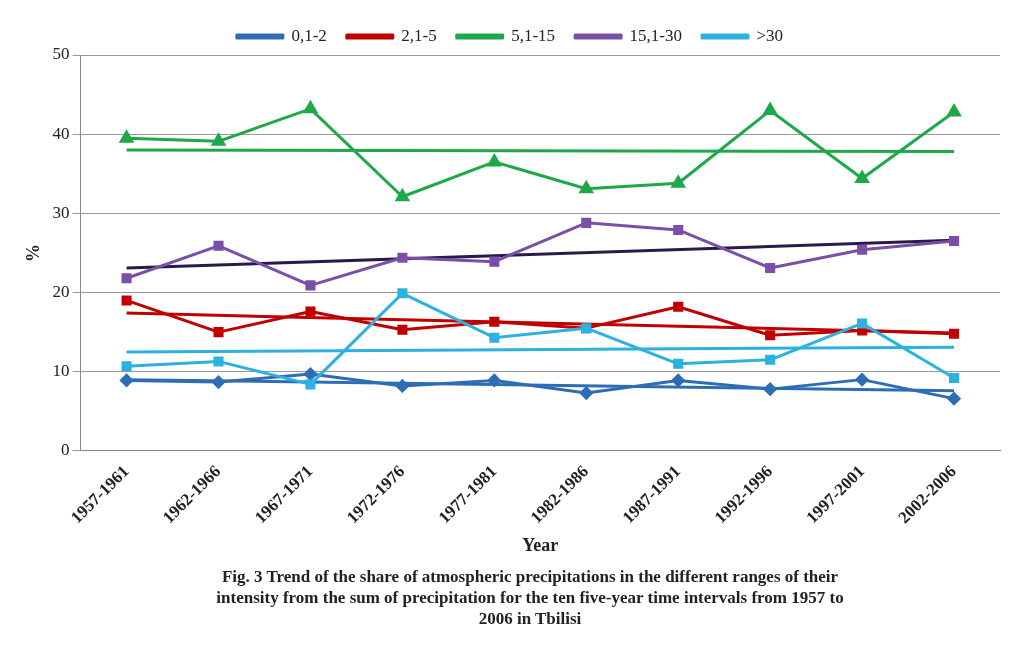 Image resolution: width=1022 pixels, height=657 pixels. Describe the element at coordinates (530, 597) in the screenshot. I see `text: Fig. 3 Trend of the share of atmospheric precipitations in the different ranges of their intensity from the sum of precipitation for the ten five-year time intervals from 1957 to 2006 in Tbilisi` at that location.